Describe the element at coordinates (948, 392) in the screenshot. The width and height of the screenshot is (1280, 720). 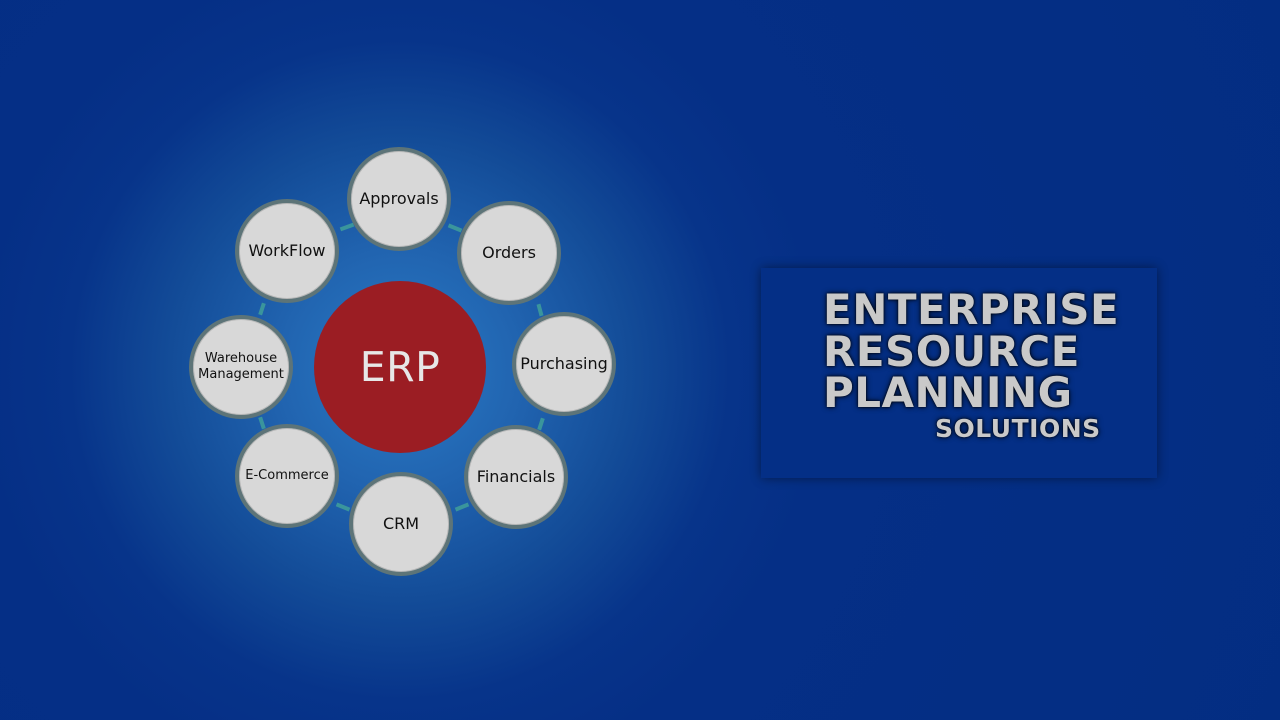
I see `title-line-planning: PLANNING` at that location.